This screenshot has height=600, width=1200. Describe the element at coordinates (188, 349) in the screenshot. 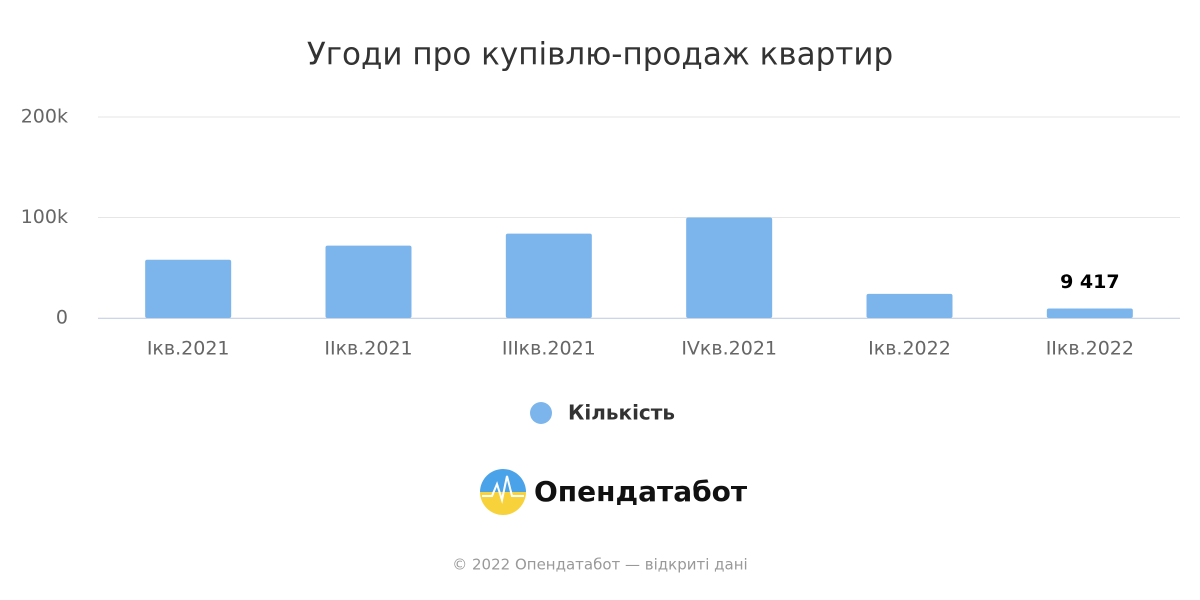

I see `x-tick-label: Iкв.2021` at that location.